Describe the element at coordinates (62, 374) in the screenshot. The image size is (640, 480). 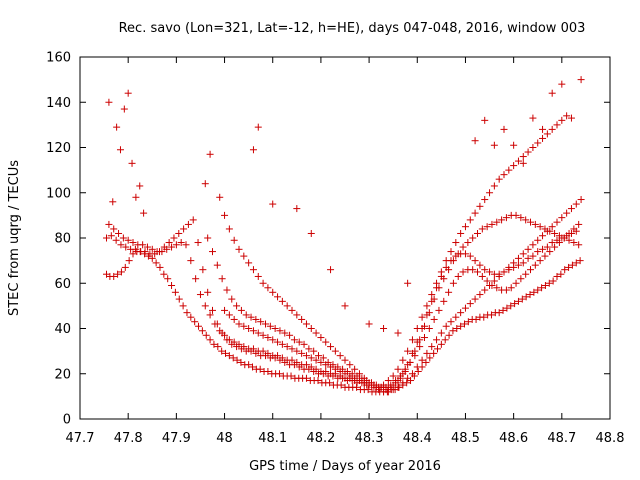
I see `y-tick-label: 20` at that location.